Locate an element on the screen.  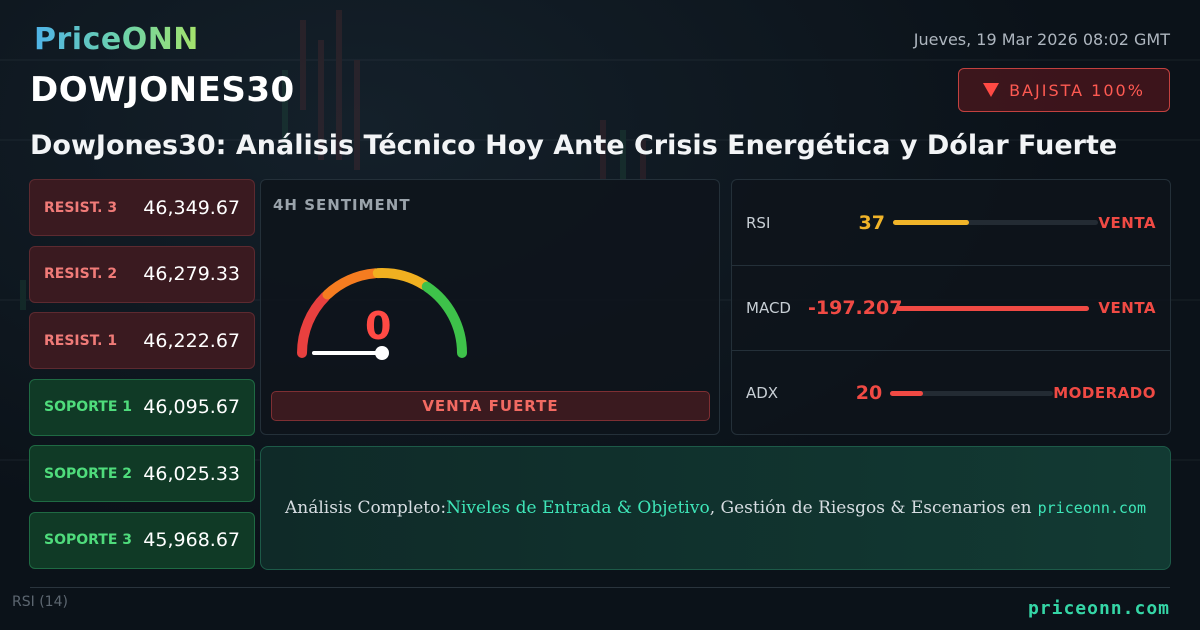
sentiment-title: 4H SENTIMENT is located at coordinates (342, 205).